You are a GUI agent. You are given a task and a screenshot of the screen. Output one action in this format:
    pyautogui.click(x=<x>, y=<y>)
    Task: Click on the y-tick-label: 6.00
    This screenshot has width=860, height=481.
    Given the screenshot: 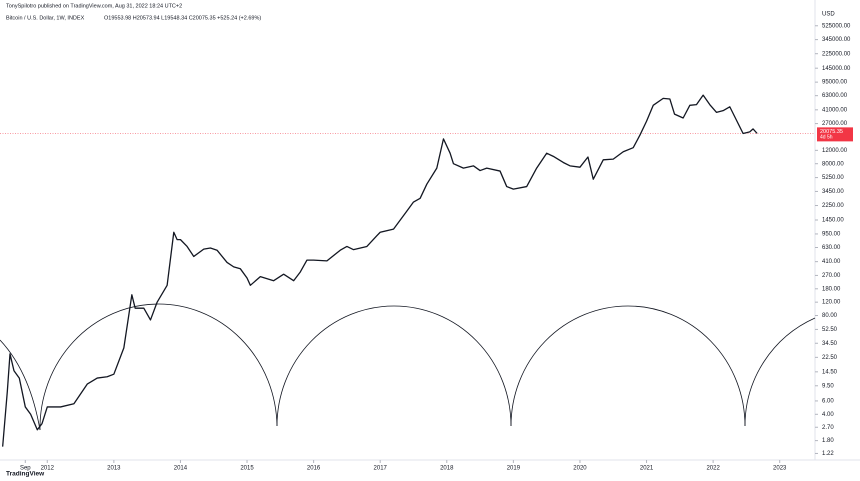 What is the action you would take?
    pyautogui.click(x=828, y=402)
    